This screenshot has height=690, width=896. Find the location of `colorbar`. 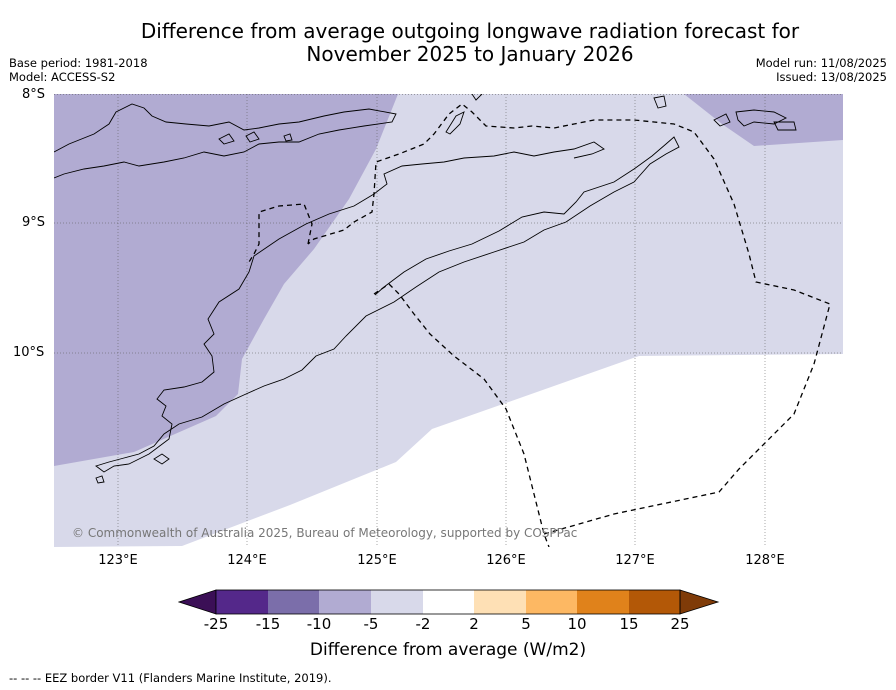

colorbar is located at coordinates (449, 602).